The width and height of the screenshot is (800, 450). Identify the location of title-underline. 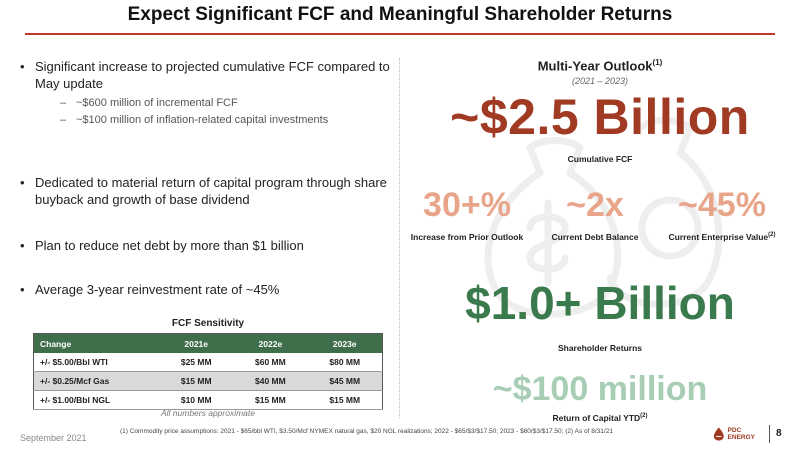
(400, 34).